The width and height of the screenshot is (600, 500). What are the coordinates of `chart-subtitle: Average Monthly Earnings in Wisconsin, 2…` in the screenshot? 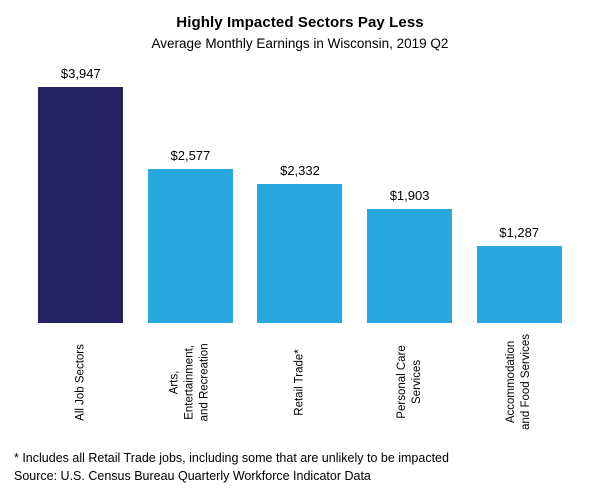 It's located at (300, 43).